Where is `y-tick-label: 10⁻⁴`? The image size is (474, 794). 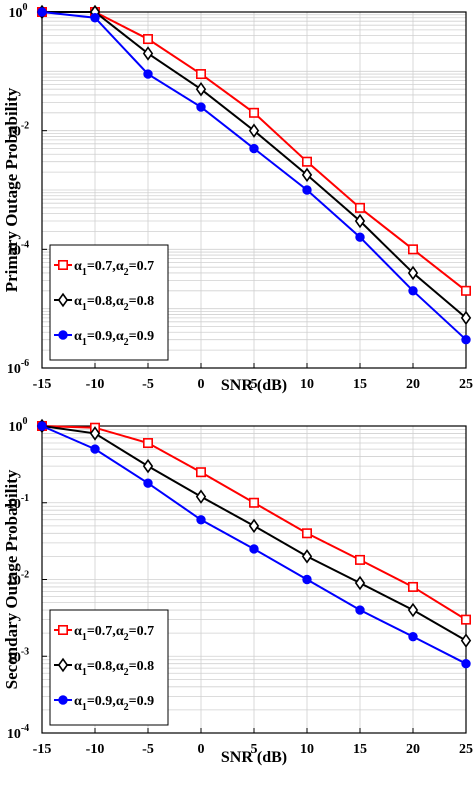 y-tick-label: 10⁻⁴ is located at coordinates (18, 732).